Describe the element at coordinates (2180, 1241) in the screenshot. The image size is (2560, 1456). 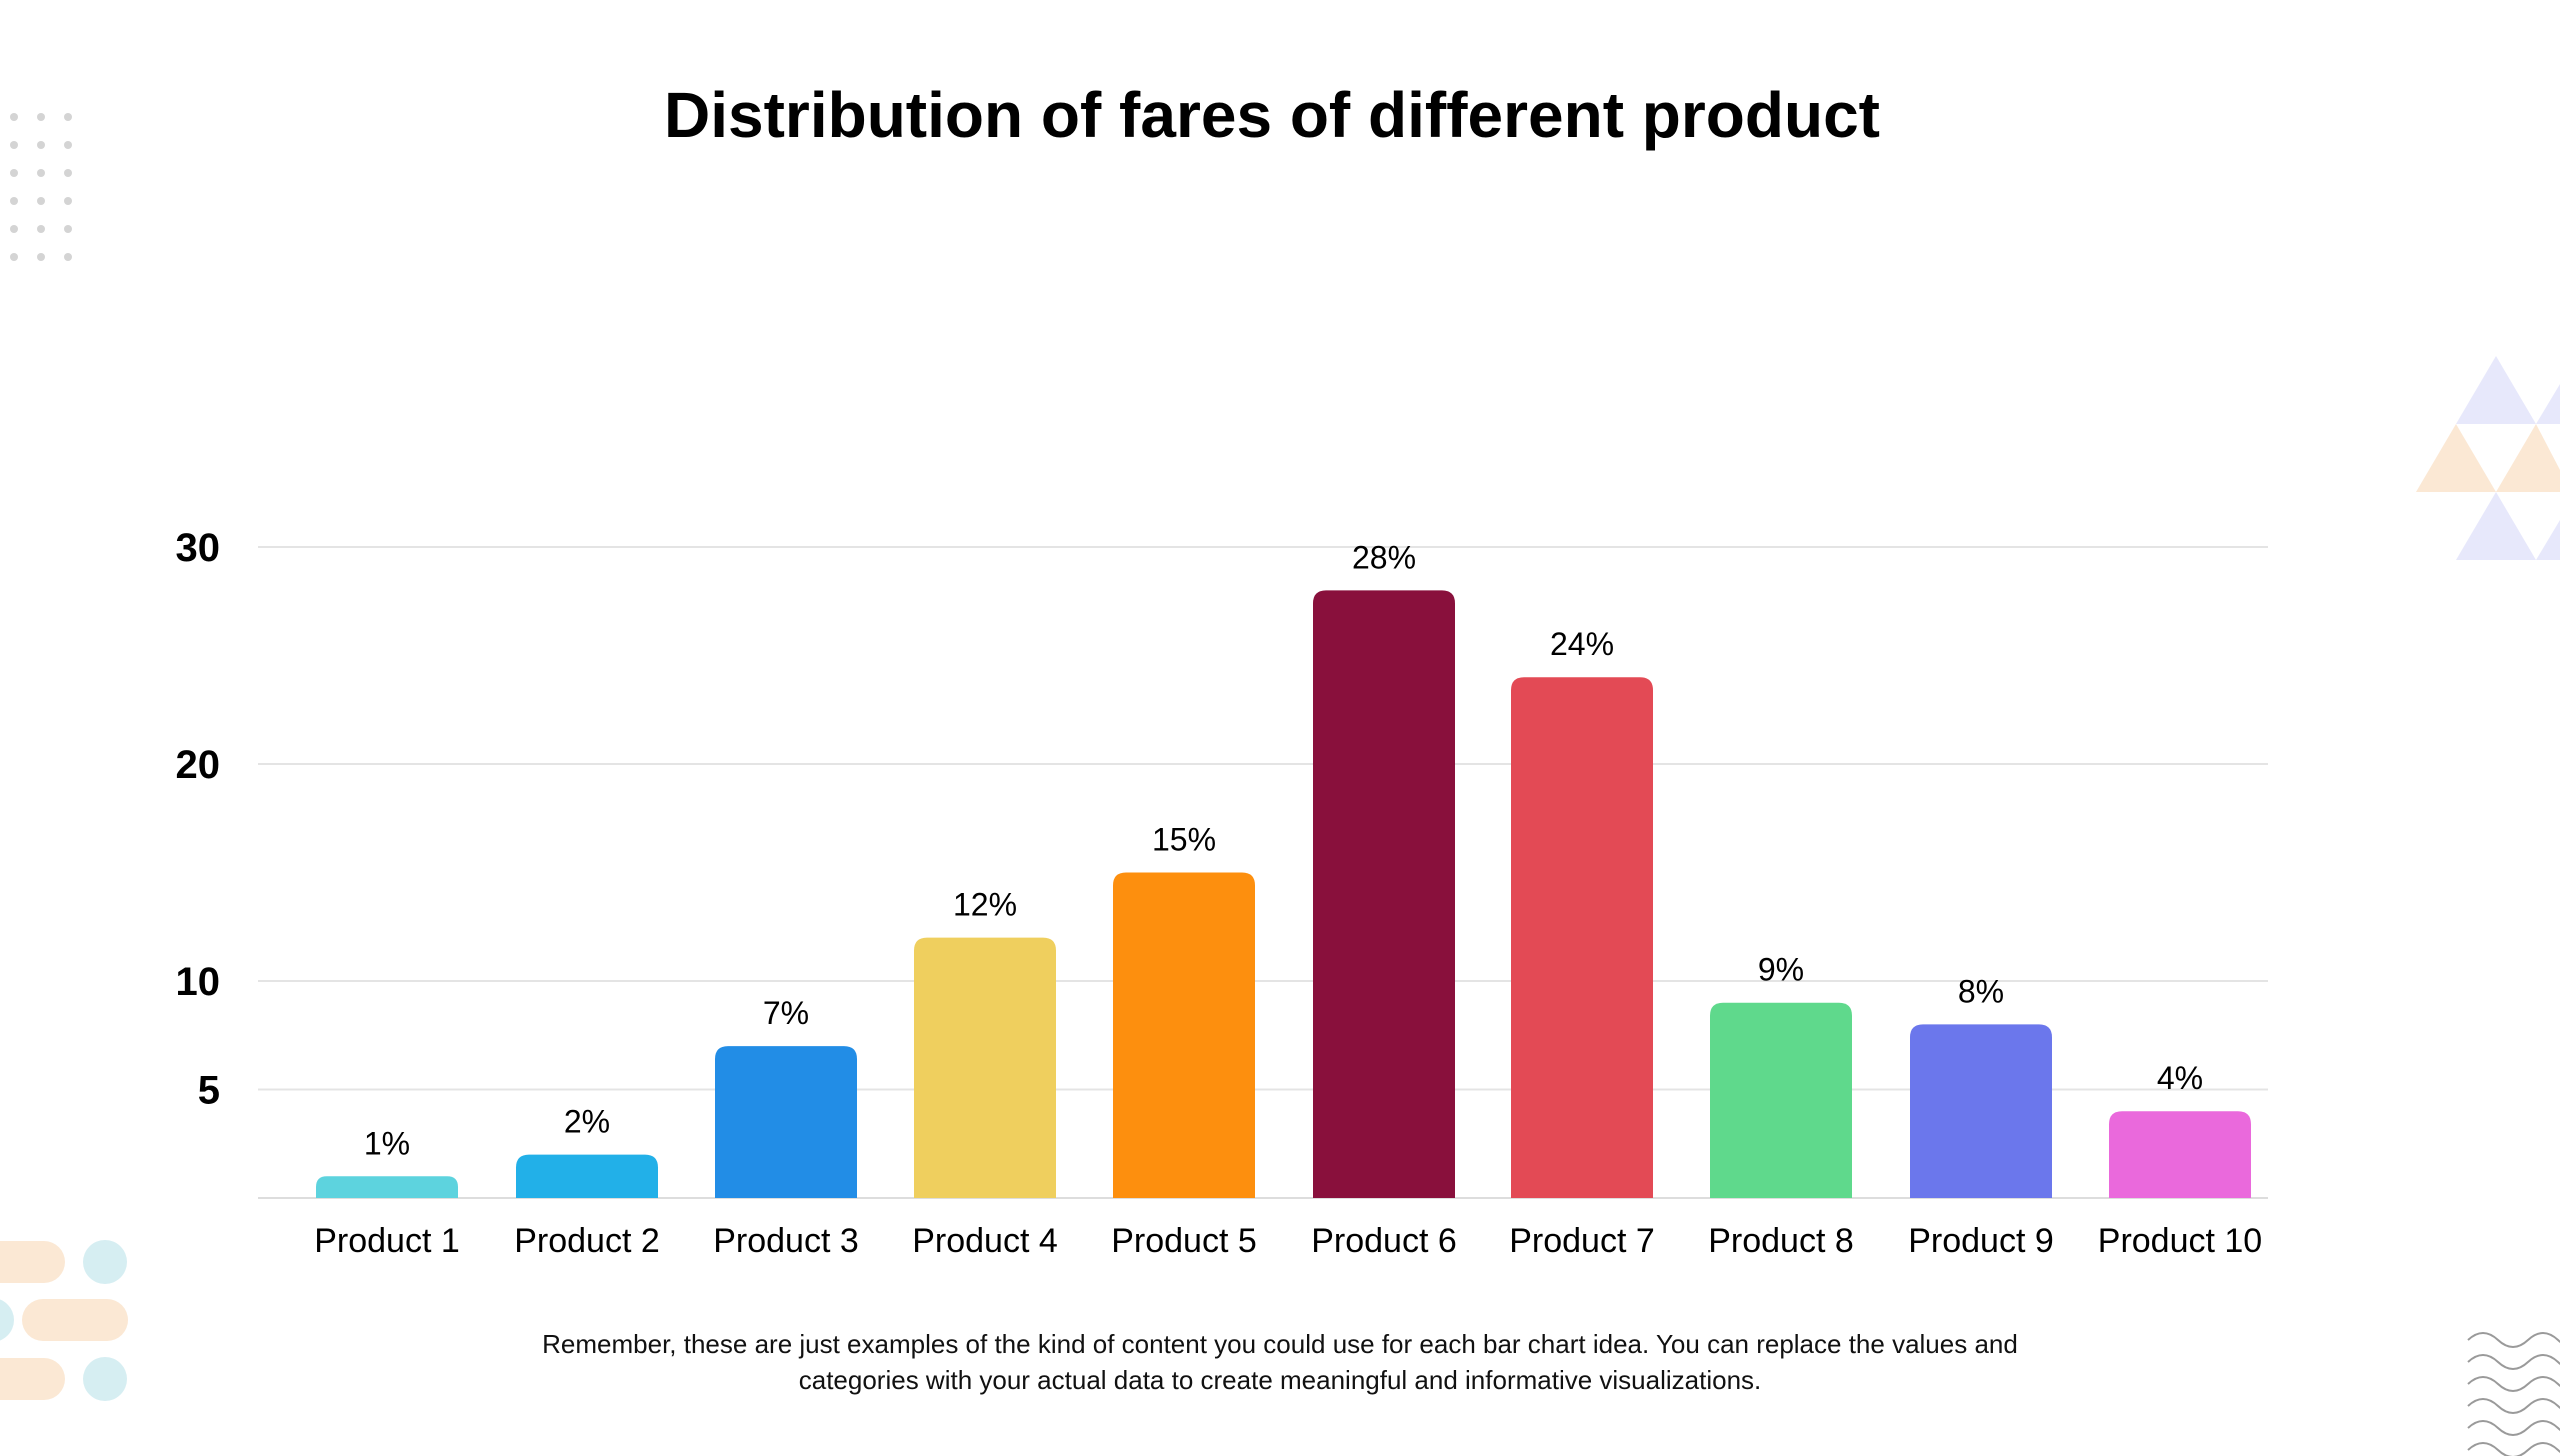
I see `x-tick-label: Product 10` at that location.